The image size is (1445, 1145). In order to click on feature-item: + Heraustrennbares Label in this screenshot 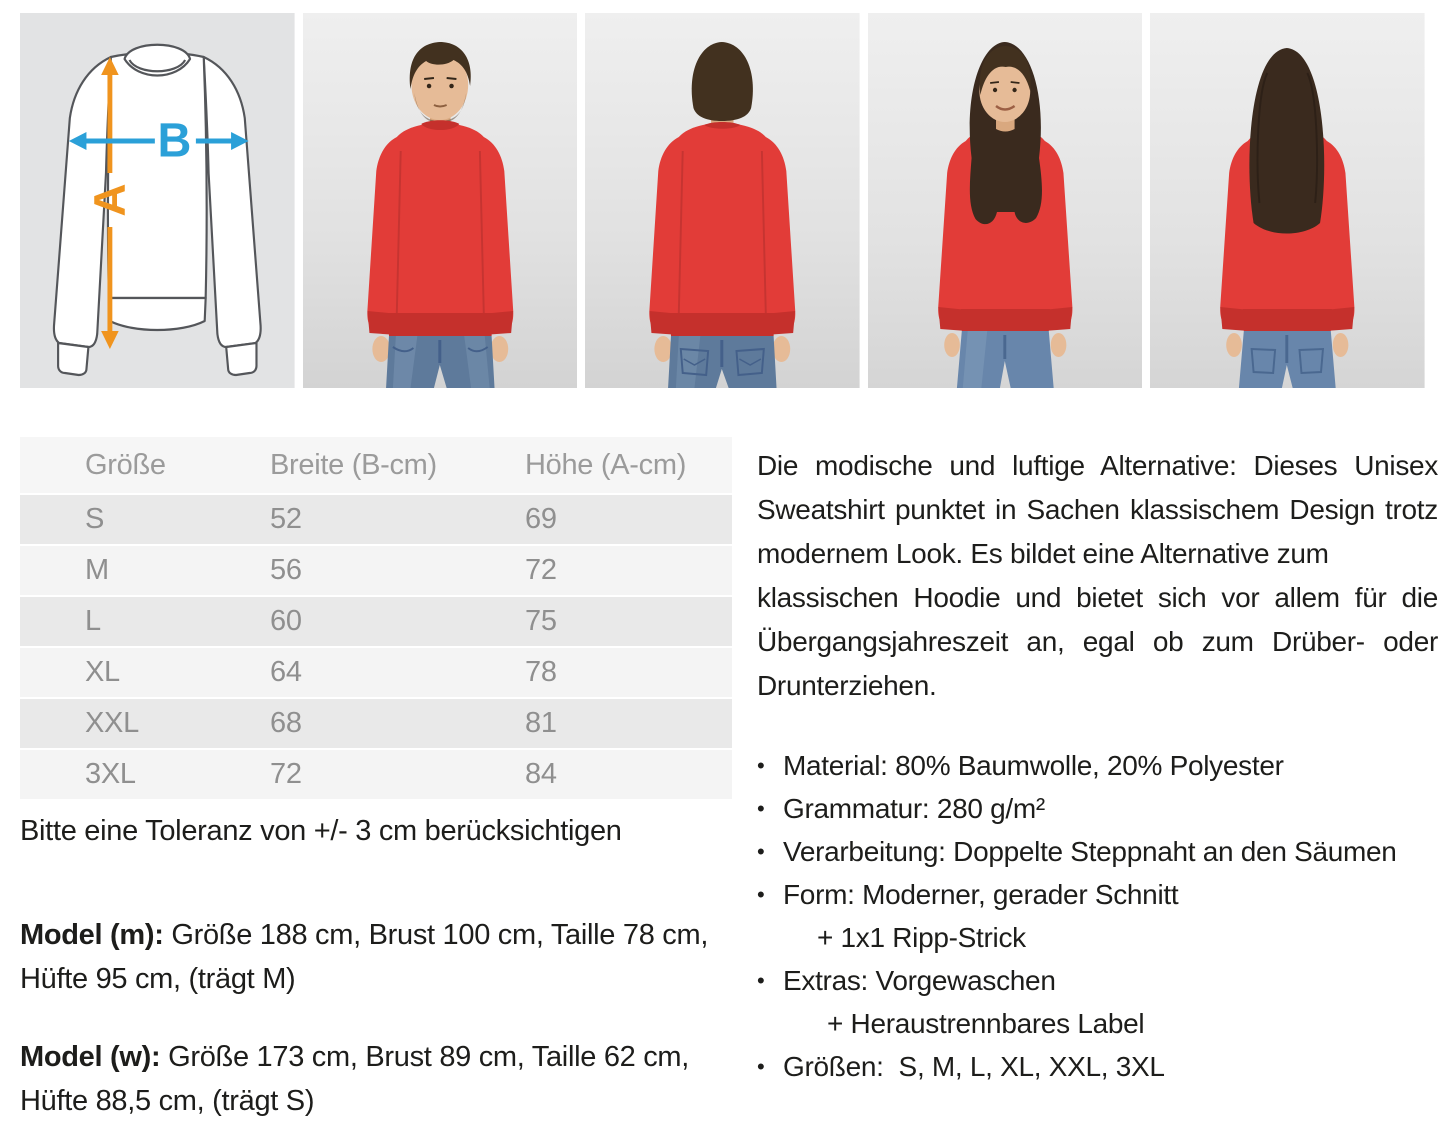, I will do `click(1097, 1023)`.